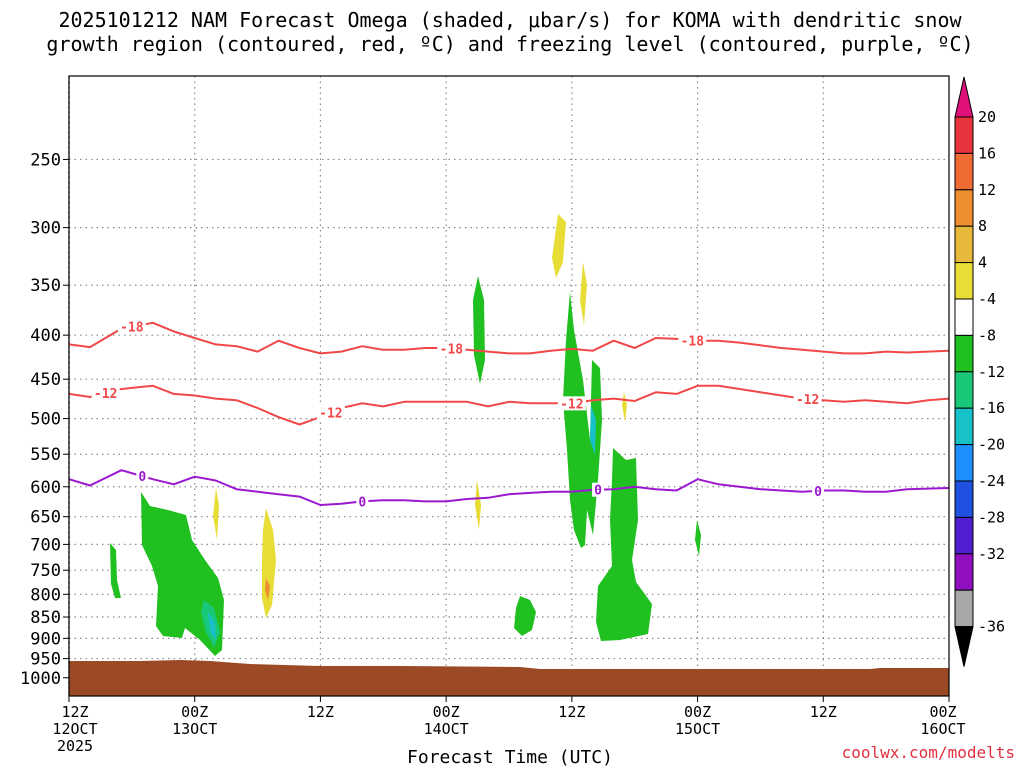 This screenshot has height=768, width=1024. Describe the element at coordinates (45, 160) in the screenshot. I see `y-tick-label: 250` at that location.